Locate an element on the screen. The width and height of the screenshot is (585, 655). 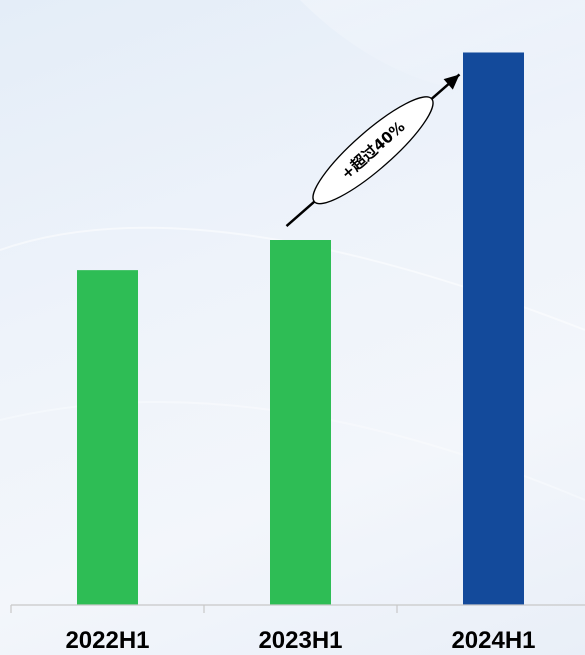
annotation-arrow-head is located at coordinates (451, 82).